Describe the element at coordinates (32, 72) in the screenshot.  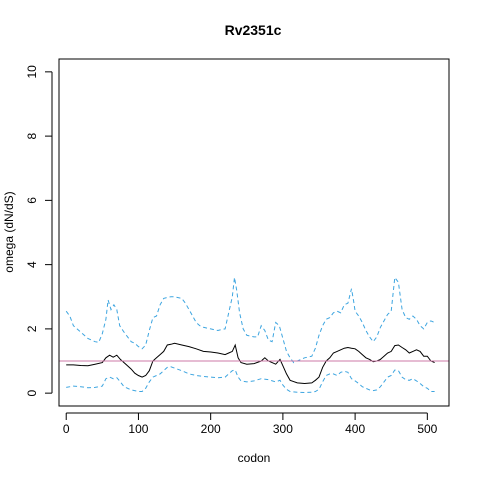
I see `y-tick-label: 10` at that location.